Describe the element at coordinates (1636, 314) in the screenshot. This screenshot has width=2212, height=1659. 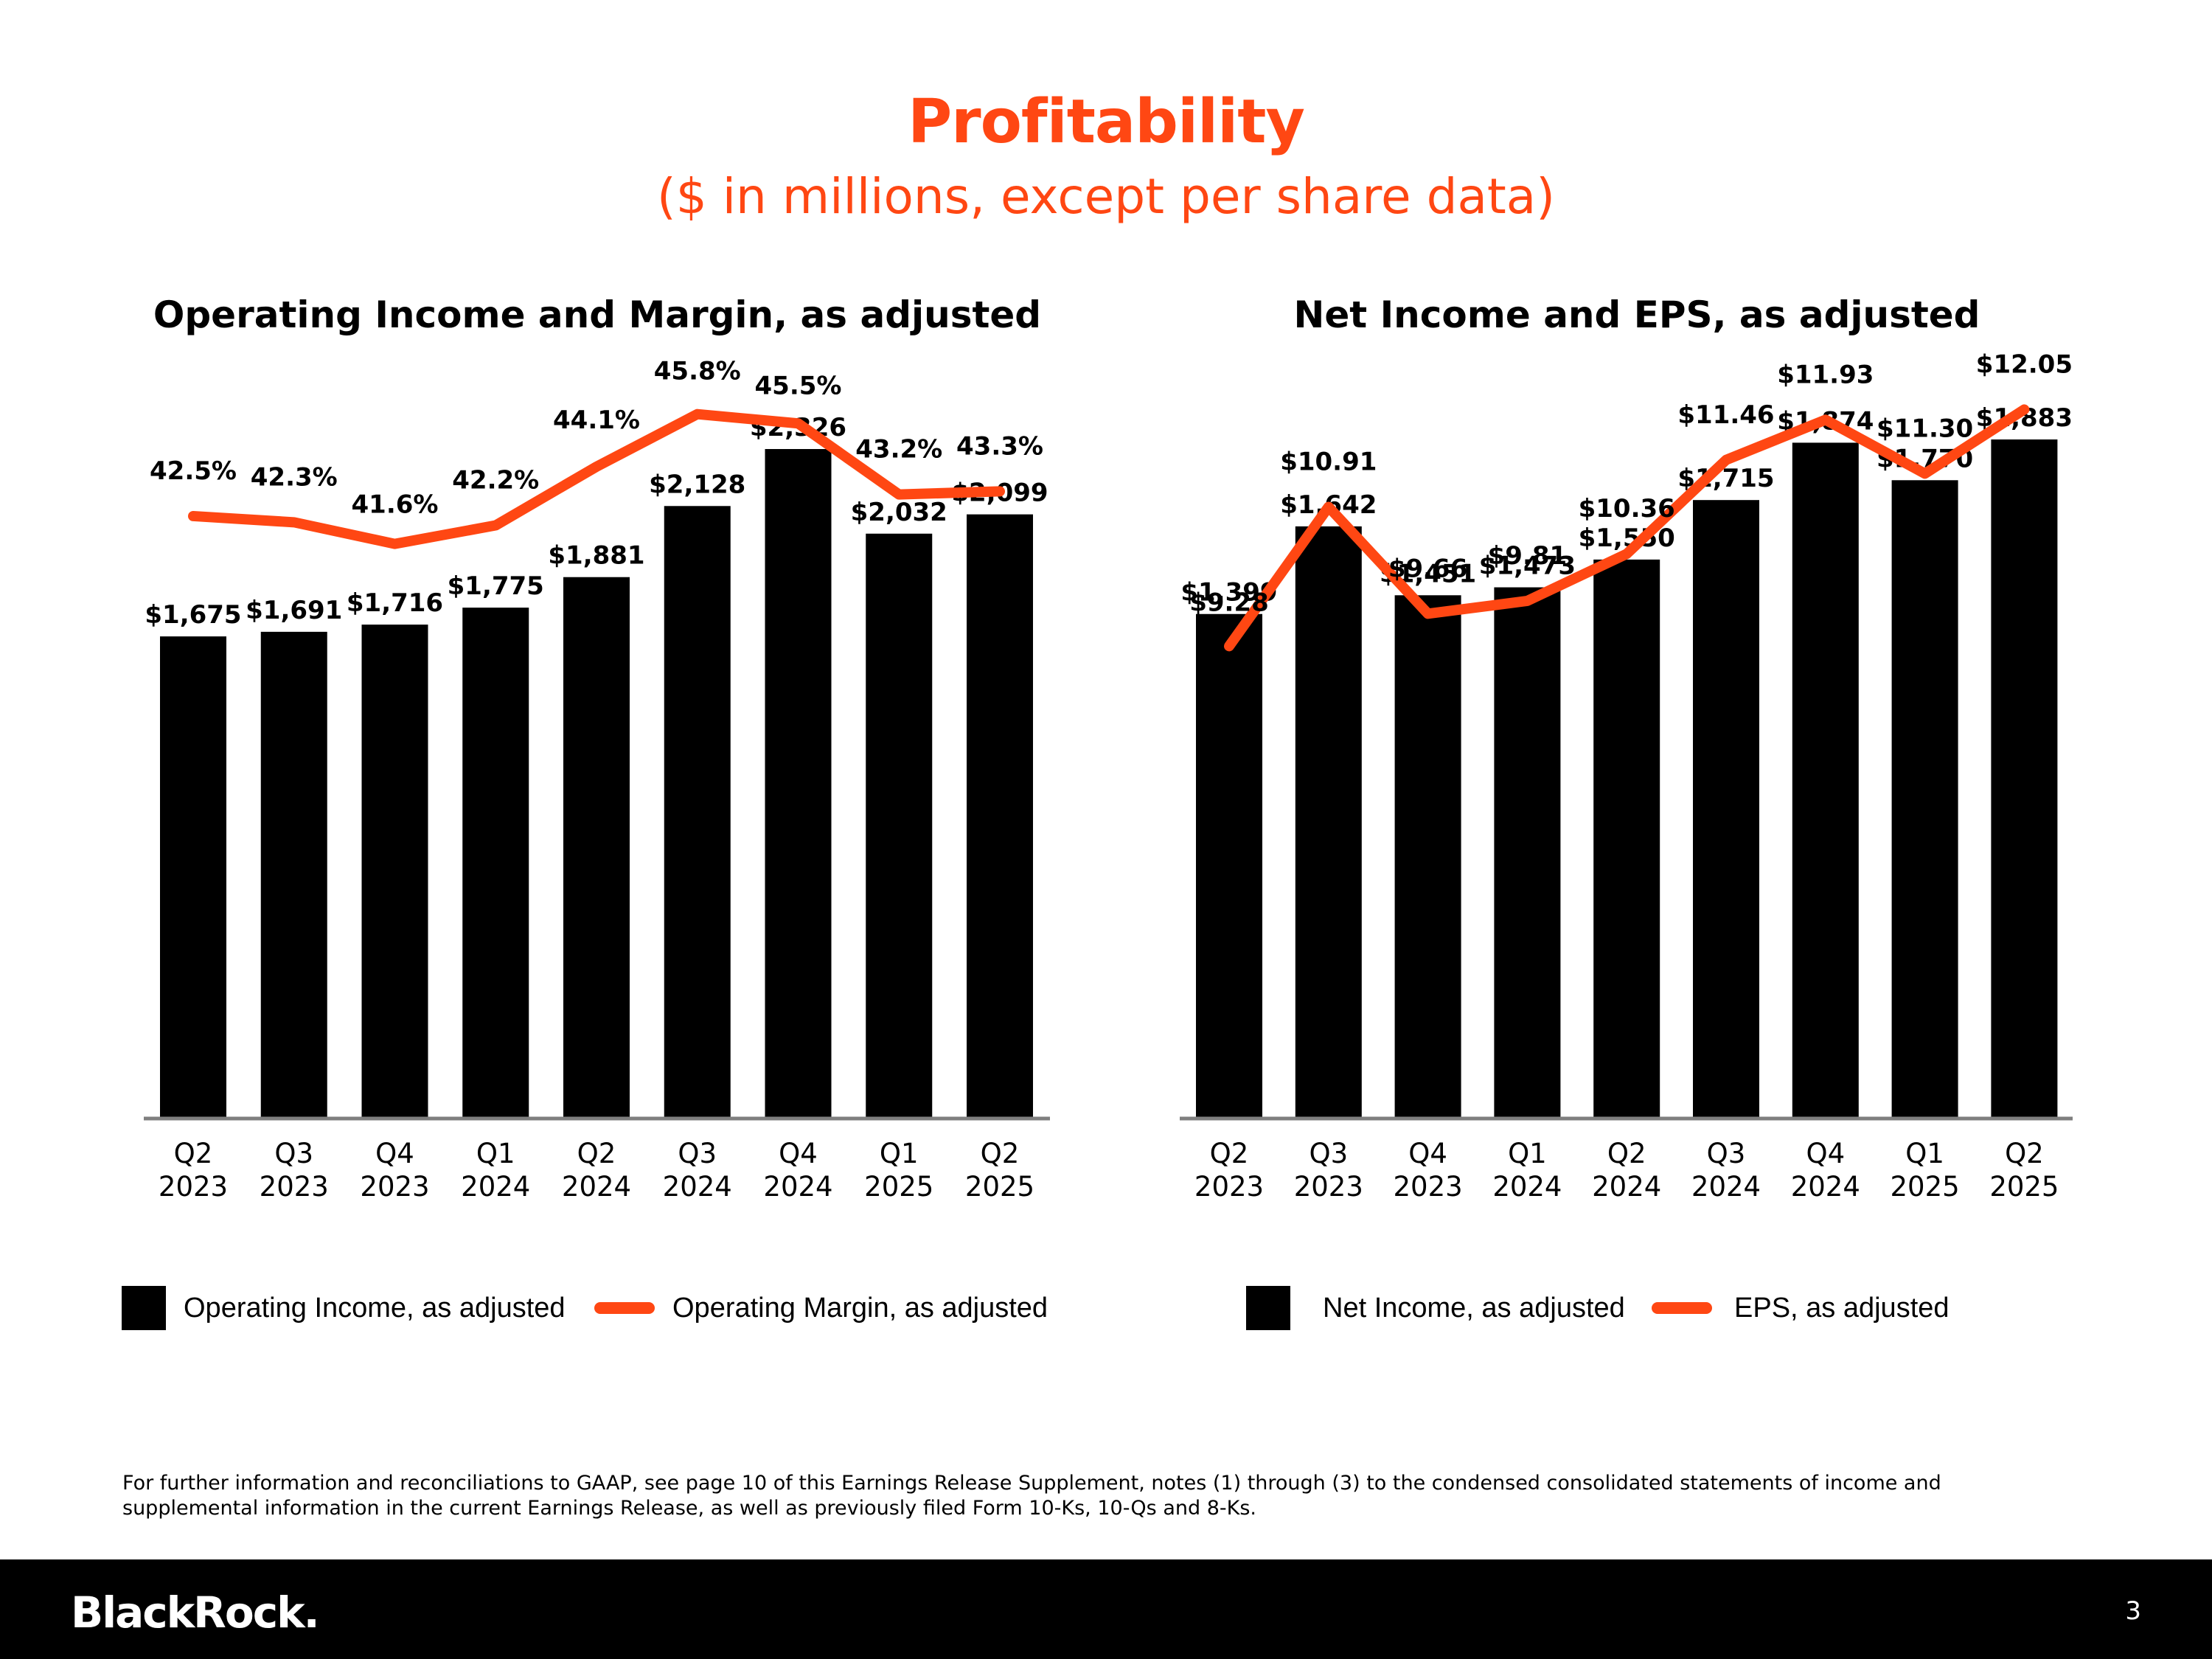
I see `net-income-chart-title: Net Income and EPS, as adjusted` at that location.